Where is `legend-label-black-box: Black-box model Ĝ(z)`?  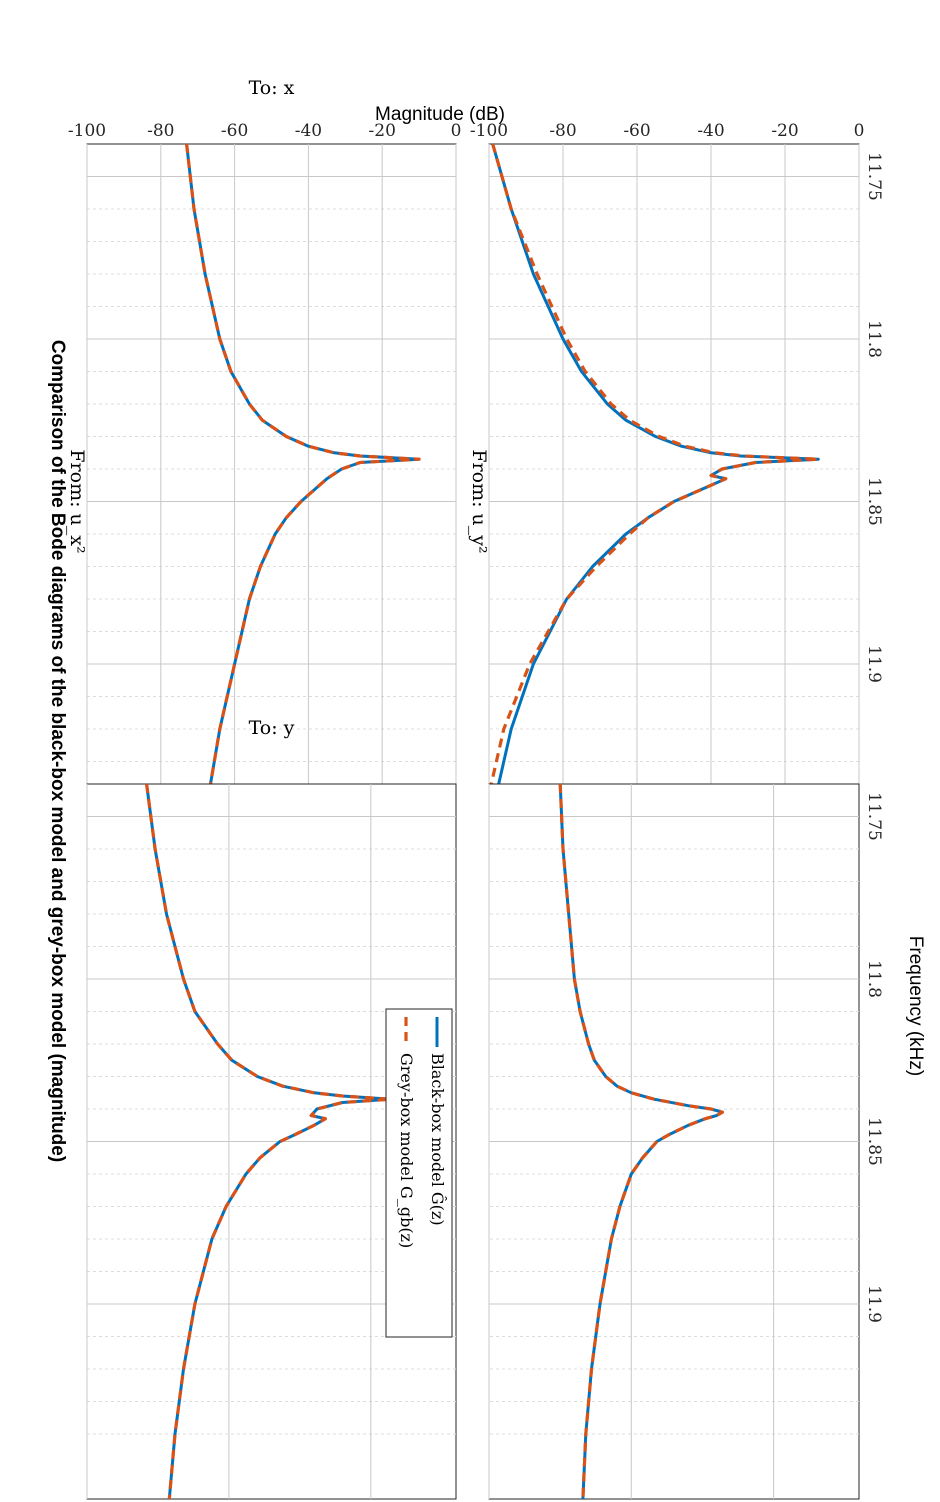
legend-label-black-box: Black-box model Ĝ(z) is located at coordinates (438, 1139).